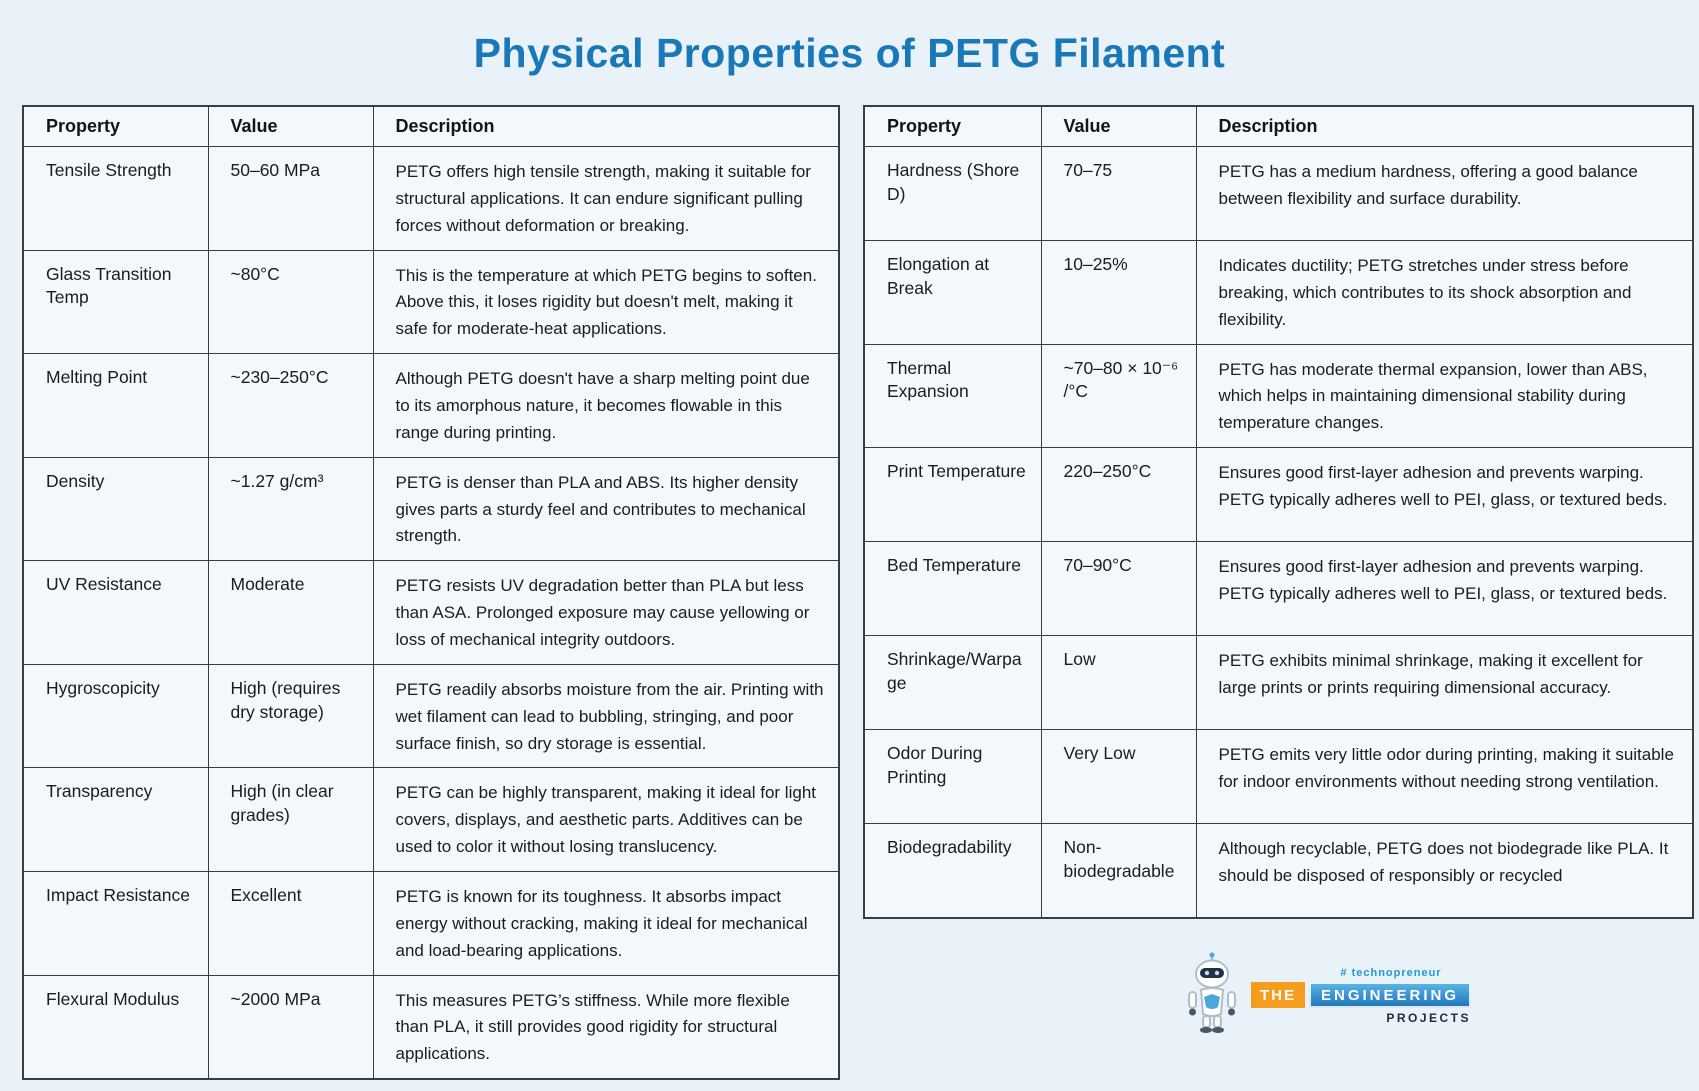 This screenshot has height=1091, width=1699. Describe the element at coordinates (290, 509) in the screenshot. I see `value-cell: ~1.27 g/cm³` at that location.